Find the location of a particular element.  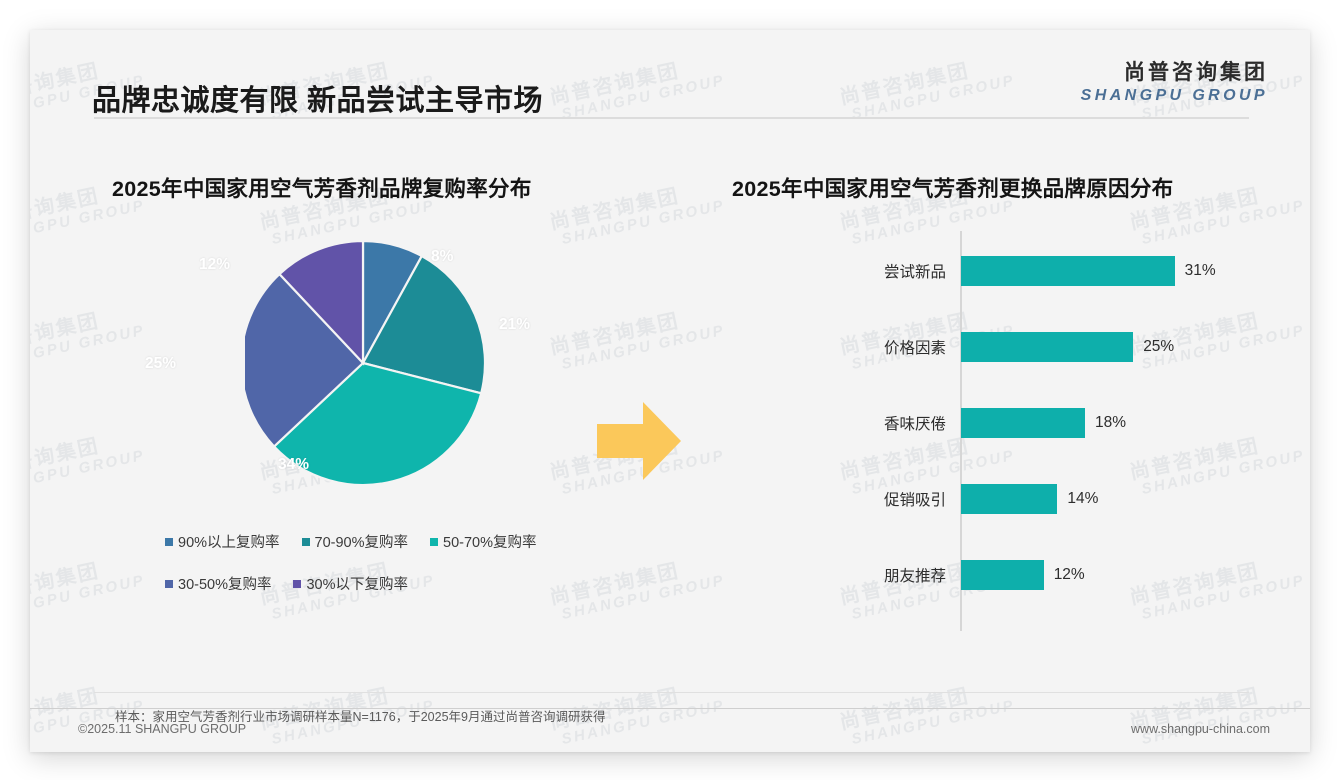

bar-row: 尝试新品 31% is located at coordinates (1005, 271).